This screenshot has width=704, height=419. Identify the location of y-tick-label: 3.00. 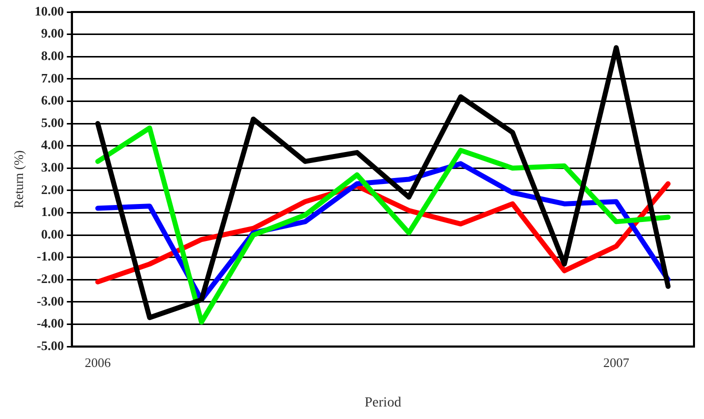
(52, 167).